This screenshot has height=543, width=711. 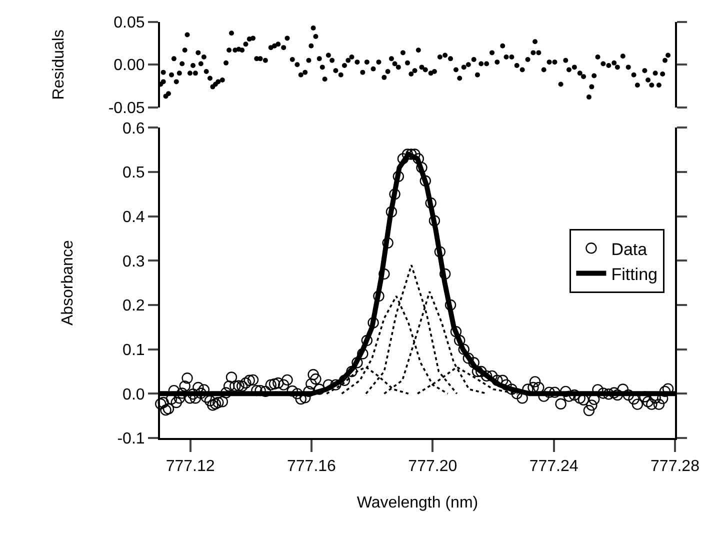 What do you see at coordinates (133, 395) in the screenshot?
I see `y-tick-label: 0.0` at bounding box center [133, 395].